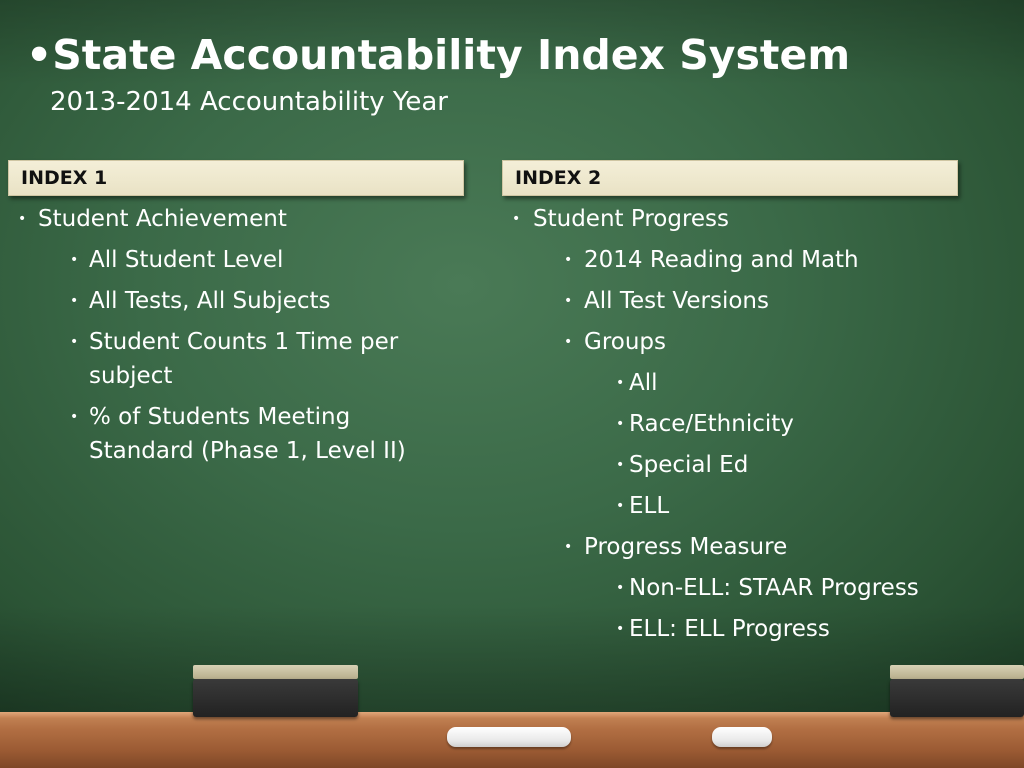 The height and width of the screenshot is (768, 1024). What do you see at coordinates (438, 55) in the screenshot?
I see `slide-title: •State Accountability Index System` at bounding box center [438, 55].